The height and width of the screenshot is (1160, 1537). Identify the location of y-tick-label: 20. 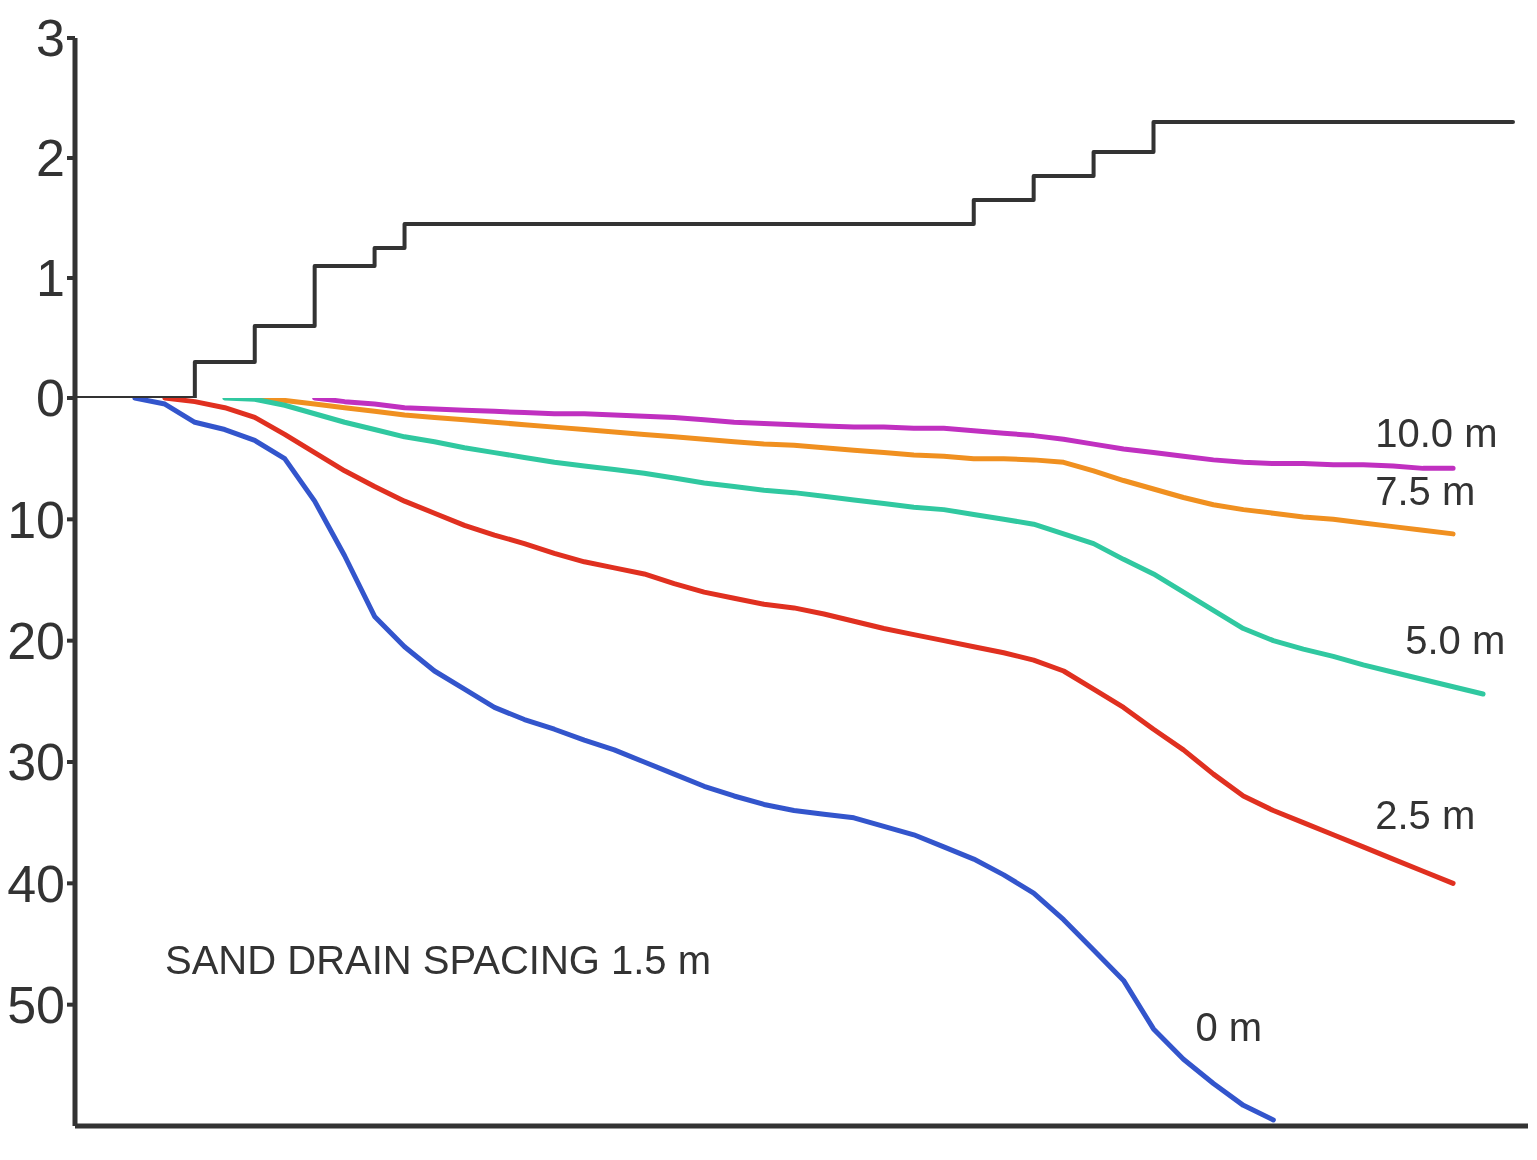
(36, 641).